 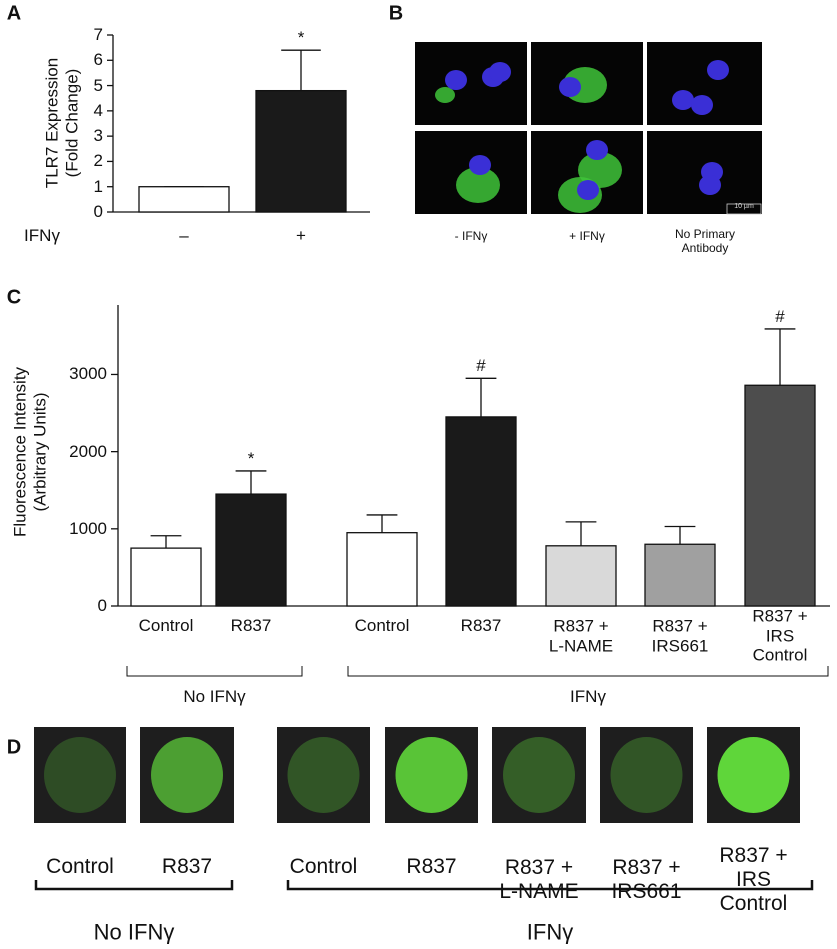 I want to click on y-tick-label: 1000, so click(x=88, y=529).